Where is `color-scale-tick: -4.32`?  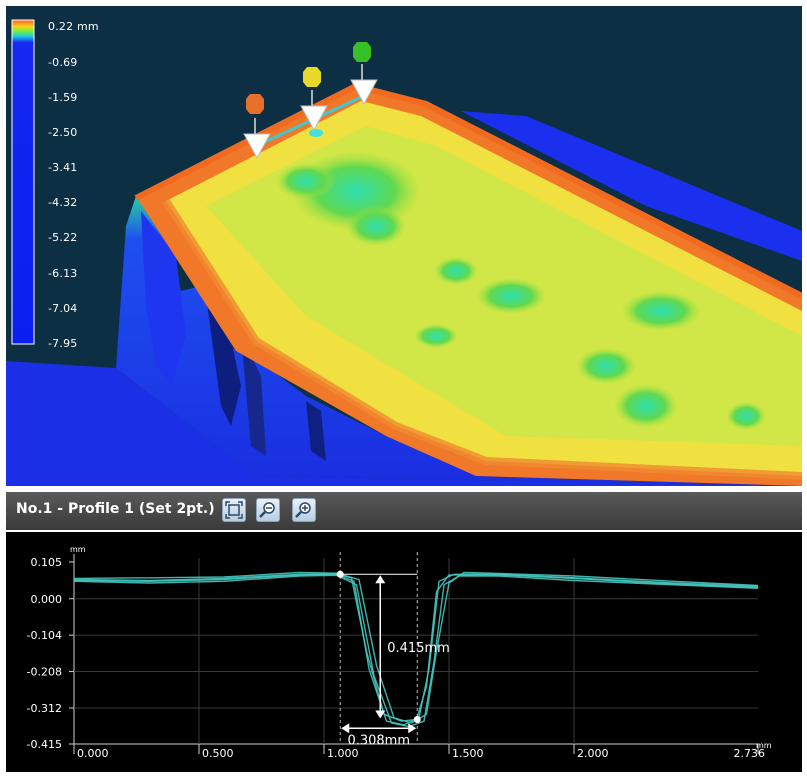 color-scale-tick: -4.32 is located at coordinates (63, 202).